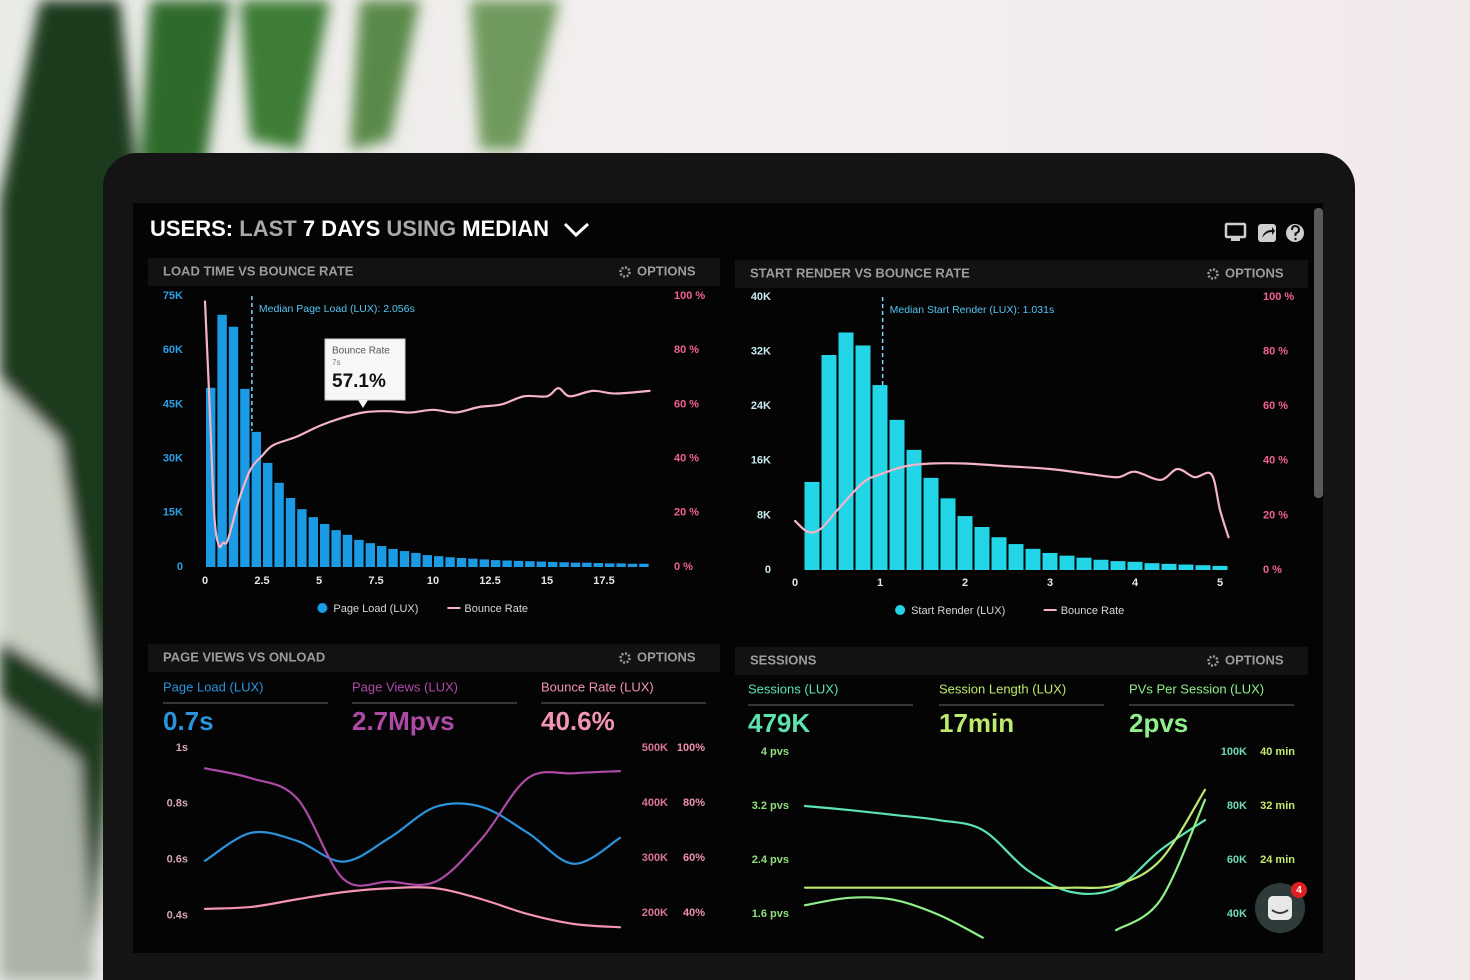 The image size is (1470, 980). What do you see at coordinates (694, 913) in the screenshot?
I see `y3-tick-label: 40%` at bounding box center [694, 913].